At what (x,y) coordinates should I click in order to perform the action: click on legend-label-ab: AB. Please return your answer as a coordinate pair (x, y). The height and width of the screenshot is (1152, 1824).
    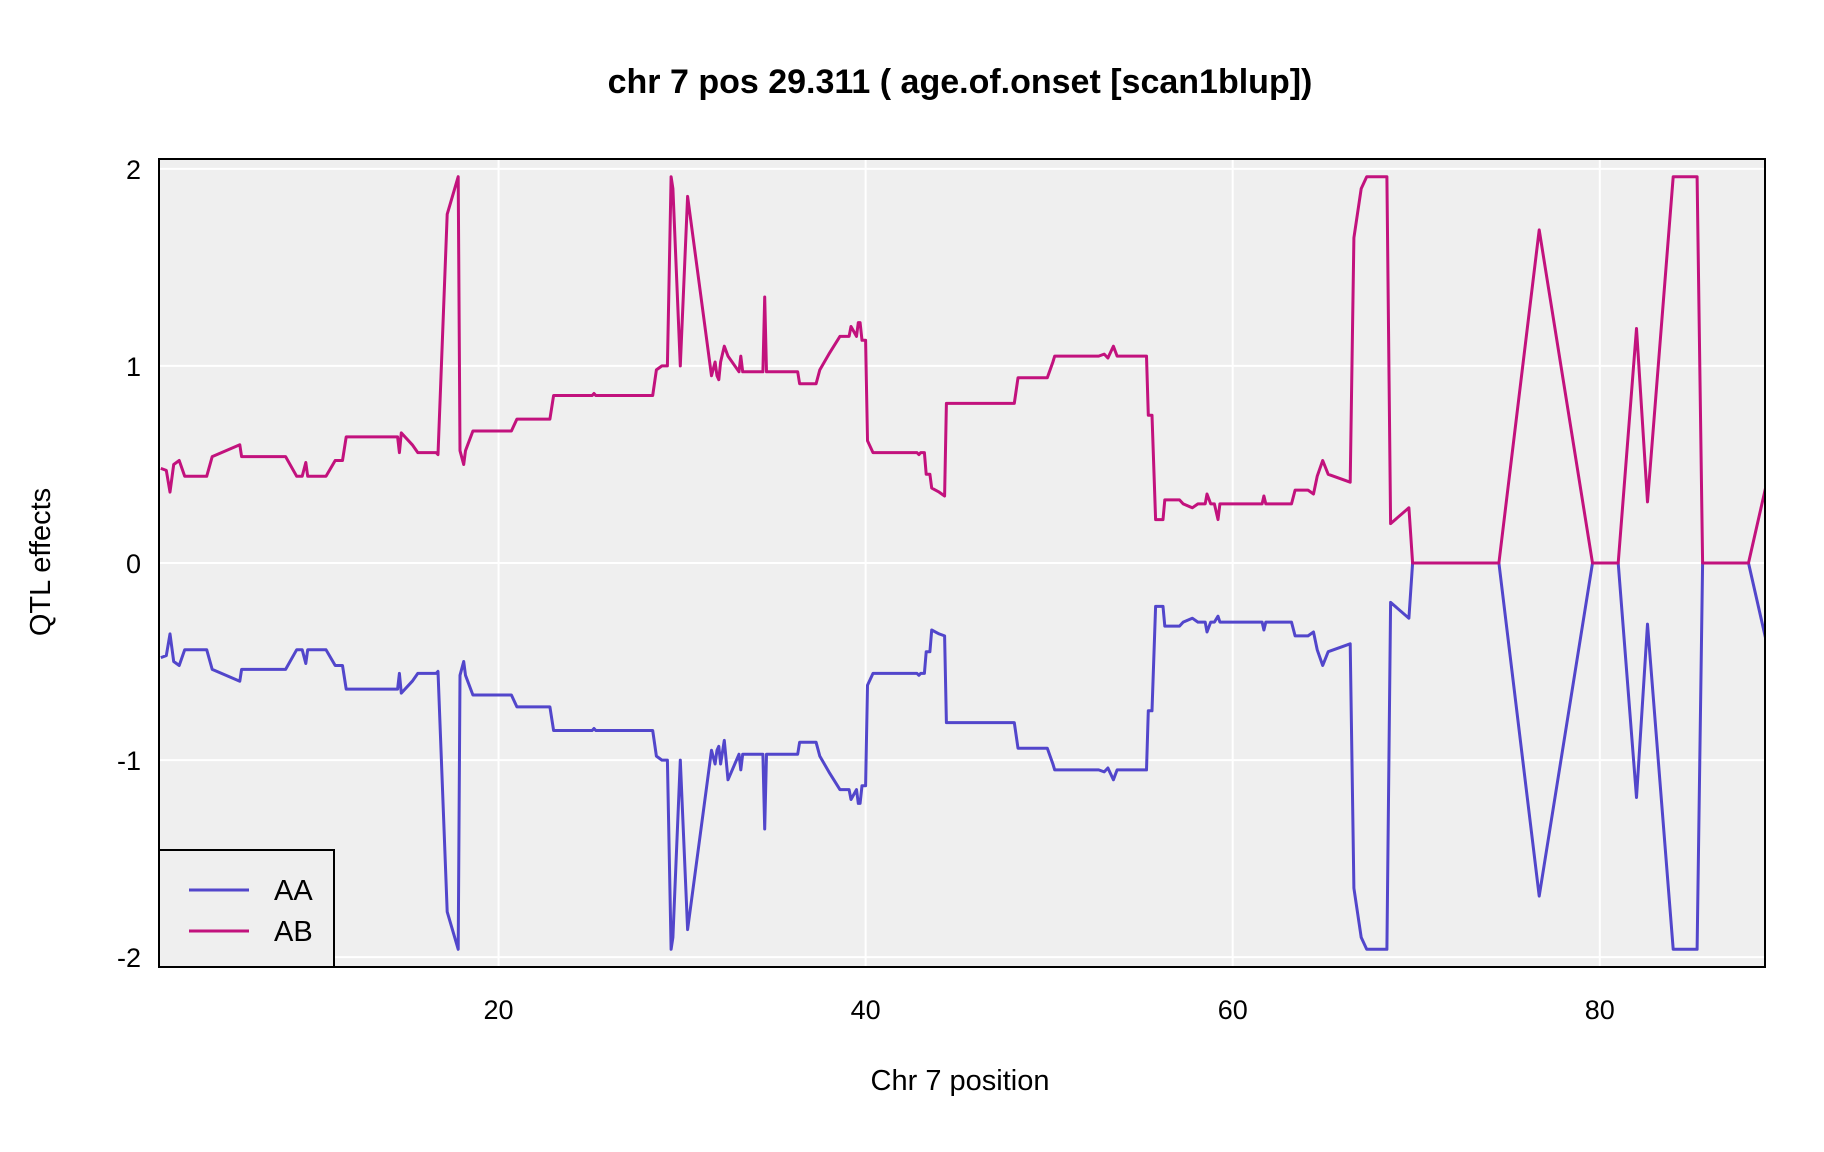
    Looking at the image, I should click on (293, 932).